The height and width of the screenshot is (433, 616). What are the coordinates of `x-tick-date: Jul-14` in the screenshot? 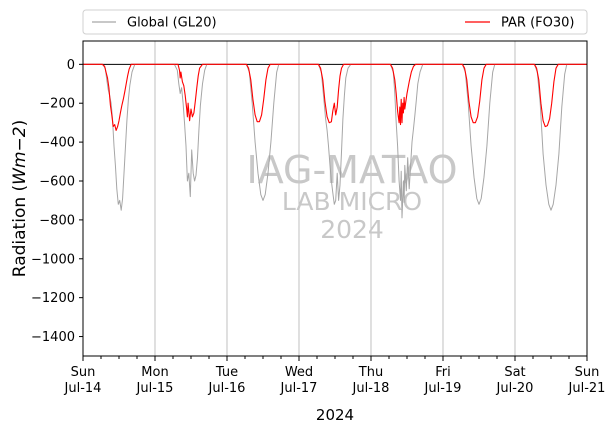 It's located at (83, 388).